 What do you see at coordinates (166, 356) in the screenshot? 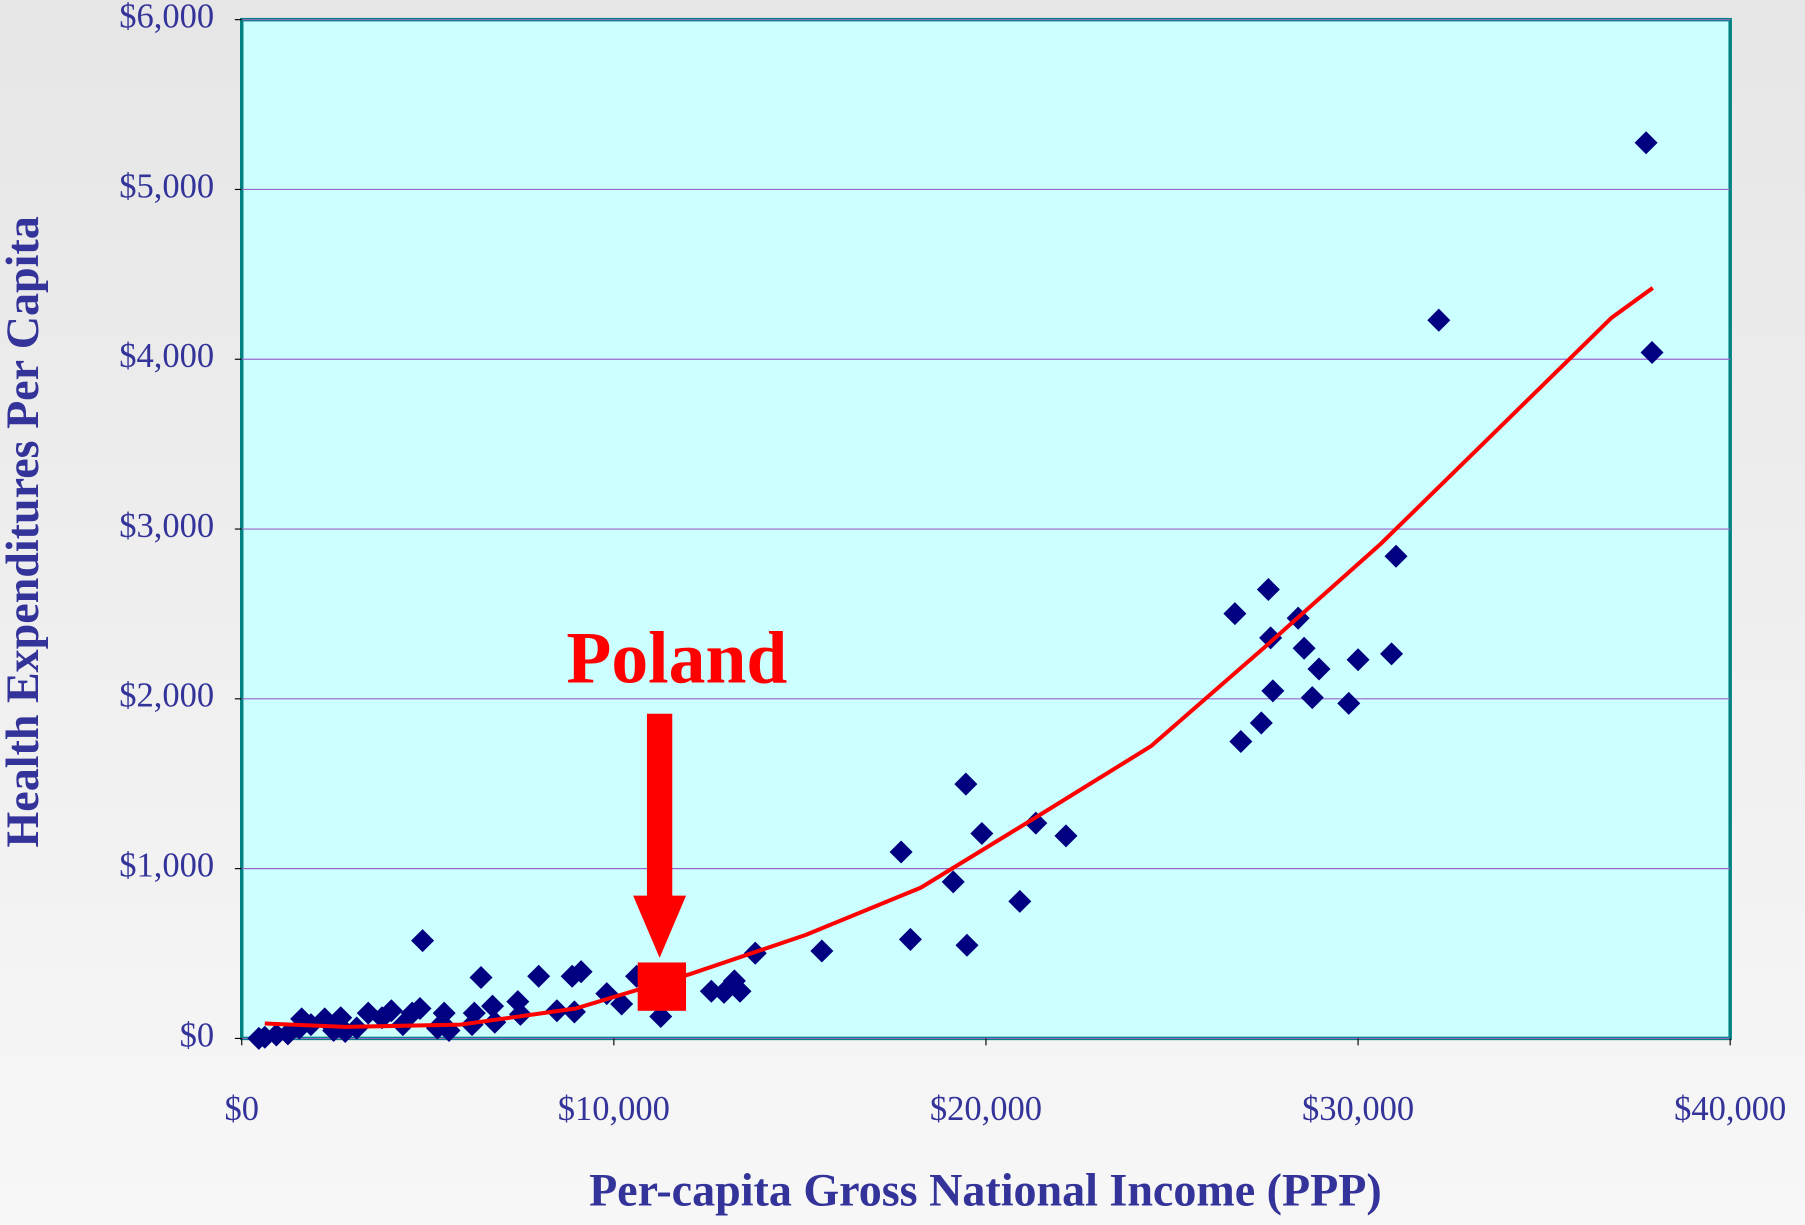
I see `y-tick-label: $4,000` at bounding box center [166, 356].